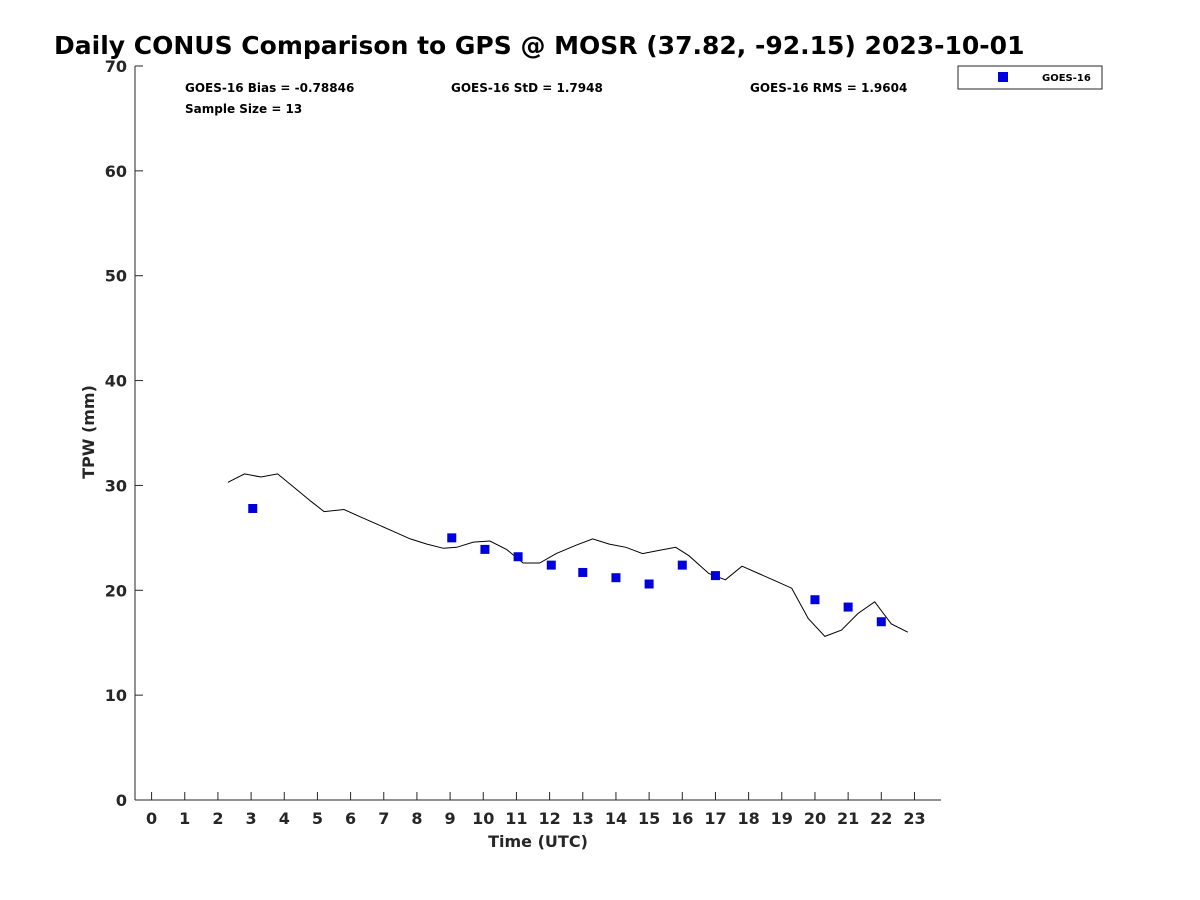 Image resolution: width=1200 pixels, height=900 pixels. What do you see at coordinates (151, 818) in the screenshot?
I see `x-tick-label: 0` at bounding box center [151, 818].